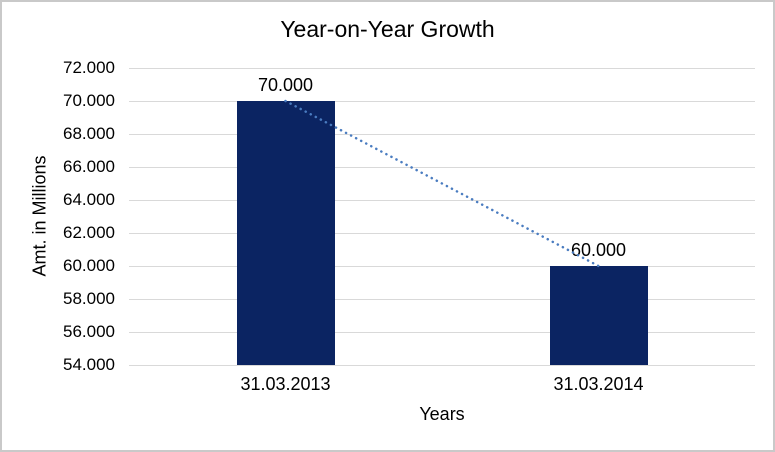 The height and width of the screenshot is (452, 775). I want to click on y-tick-label: 56.000, so click(89, 331).